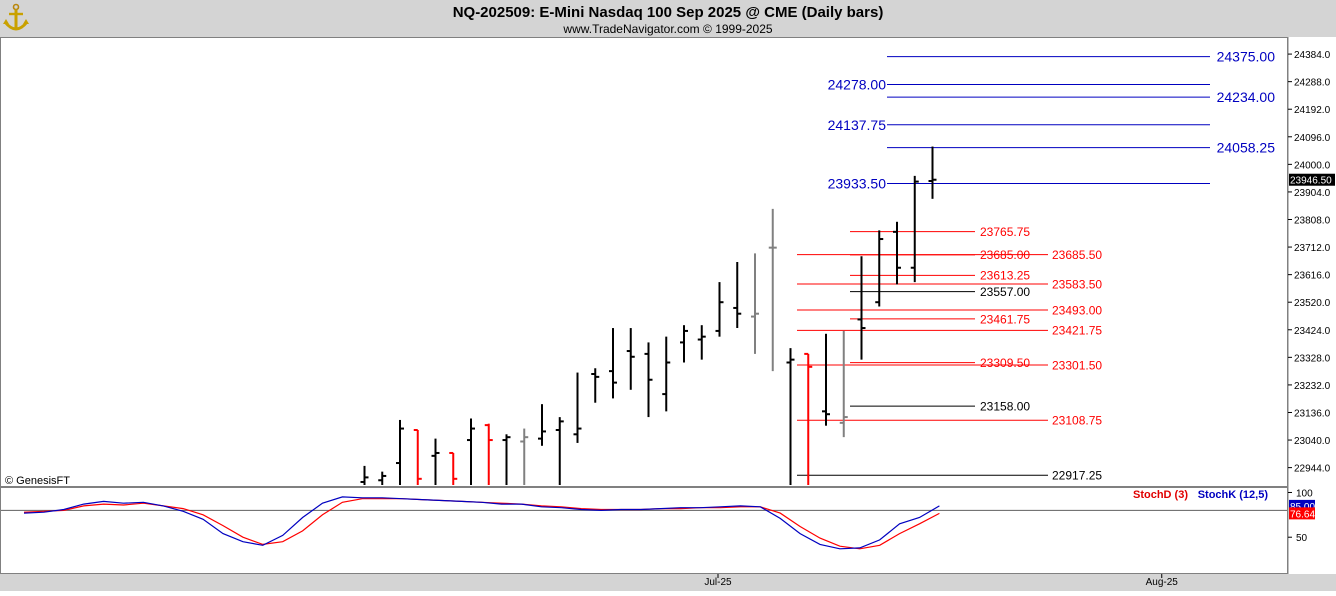 This screenshot has width=1336, height=596. What do you see at coordinates (1312, 358) in the screenshot?
I see `price-tick-label: 23328.0` at bounding box center [1312, 358].